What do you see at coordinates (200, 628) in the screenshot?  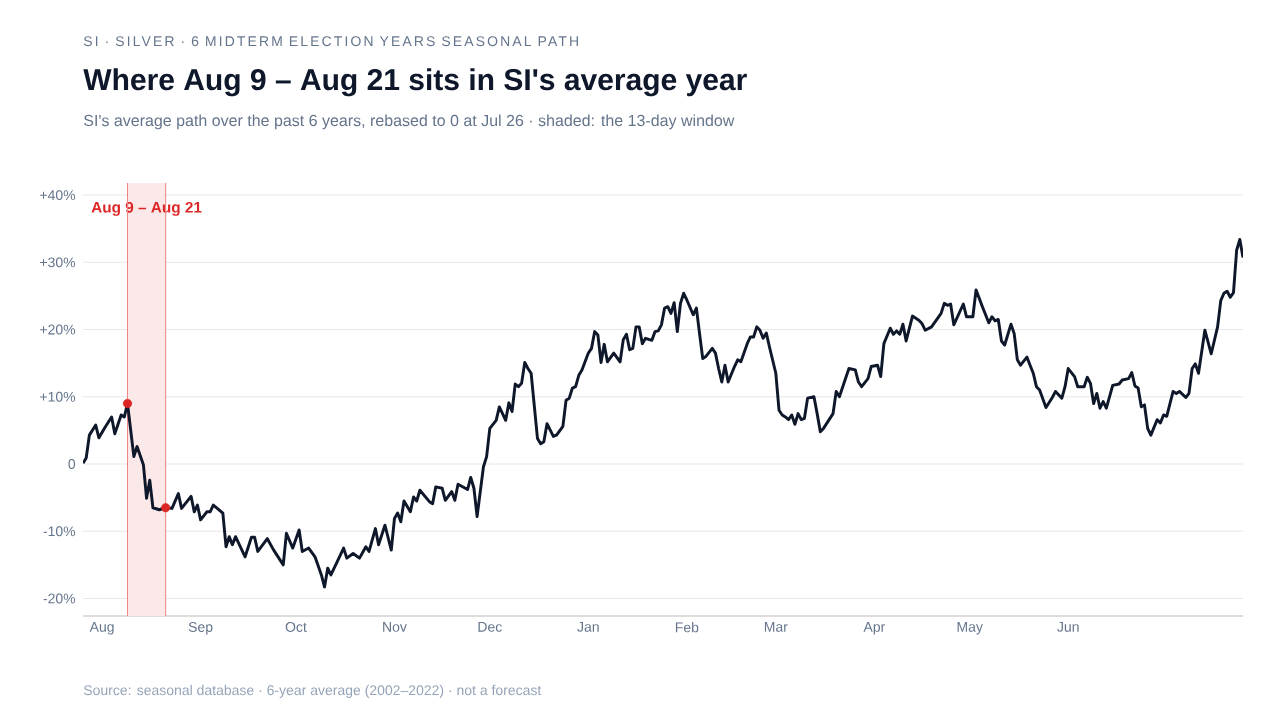 I see `x-tick-label: Sep` at bounding box center [200, 628].